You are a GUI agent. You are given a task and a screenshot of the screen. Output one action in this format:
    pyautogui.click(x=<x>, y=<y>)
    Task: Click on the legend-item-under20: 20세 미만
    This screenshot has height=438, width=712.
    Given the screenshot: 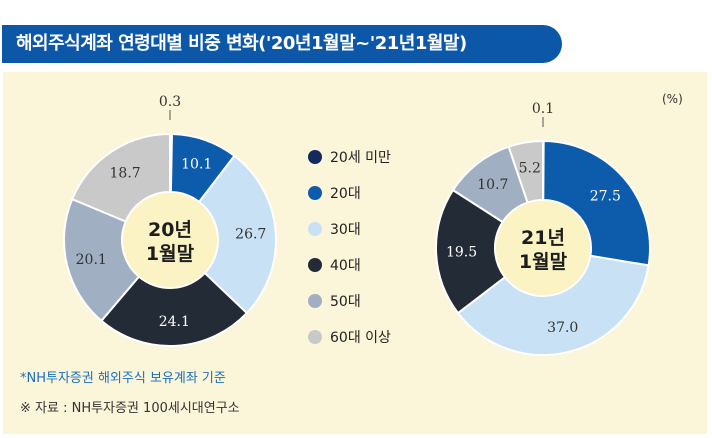 What is the action you would take?
    pyautogui.click(x=349, y=157)
    